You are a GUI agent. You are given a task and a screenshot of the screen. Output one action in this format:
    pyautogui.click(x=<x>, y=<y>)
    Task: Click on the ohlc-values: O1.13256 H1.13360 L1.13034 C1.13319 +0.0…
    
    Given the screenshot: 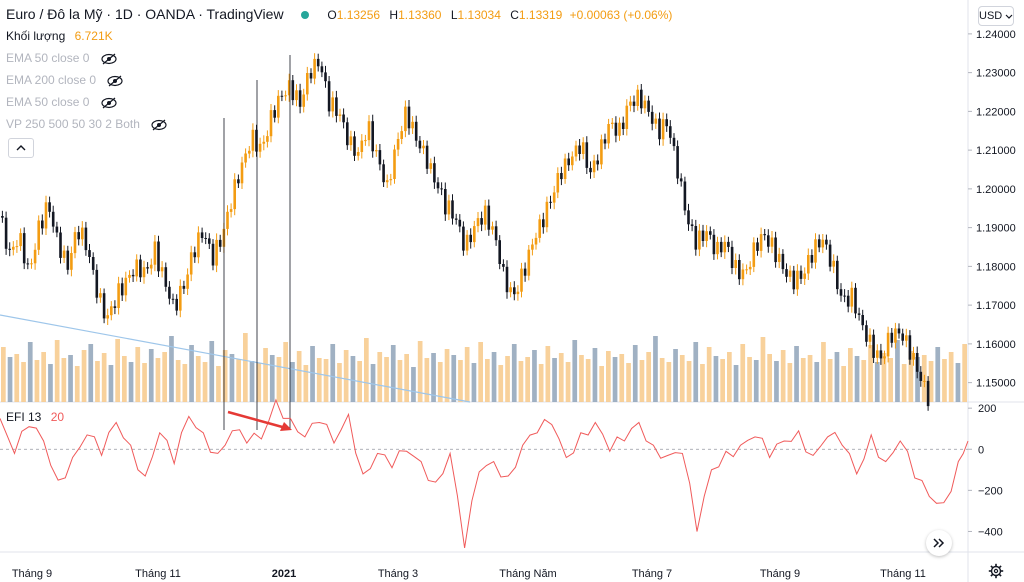 What is the action you would take?
    pyautogui.click(x=496, y=15)
    